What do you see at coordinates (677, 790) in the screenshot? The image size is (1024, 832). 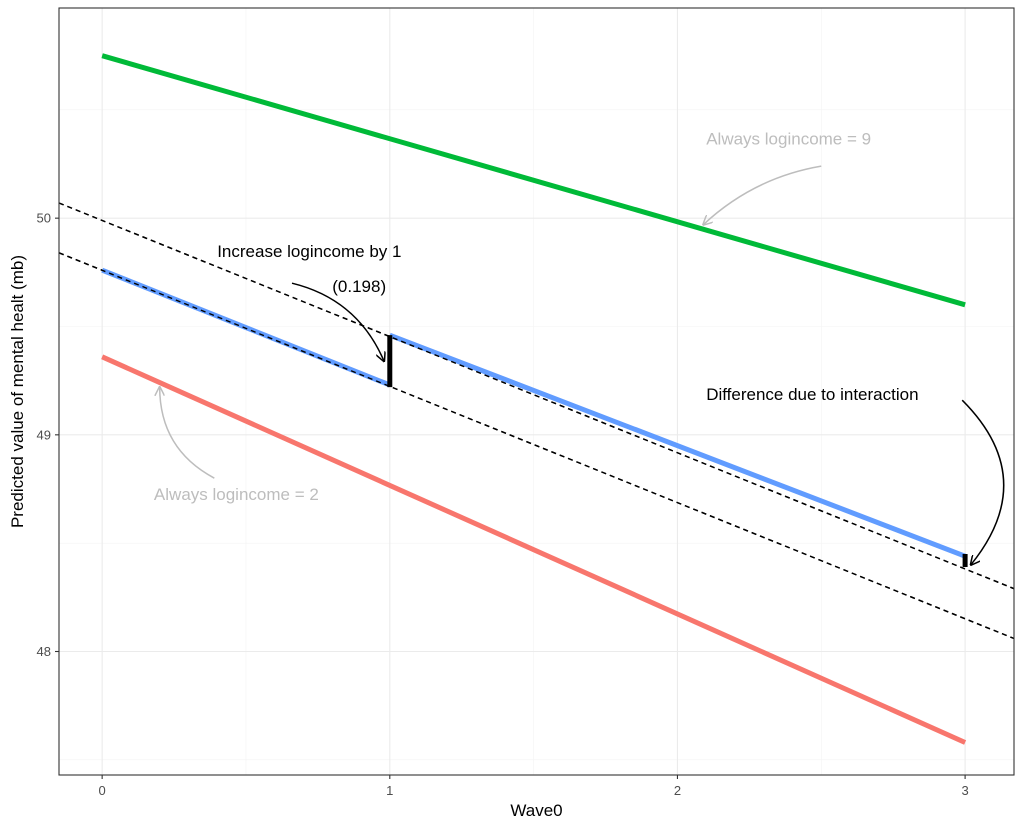 I see `x-tick-label: 2` at bounding box center [677, 790].